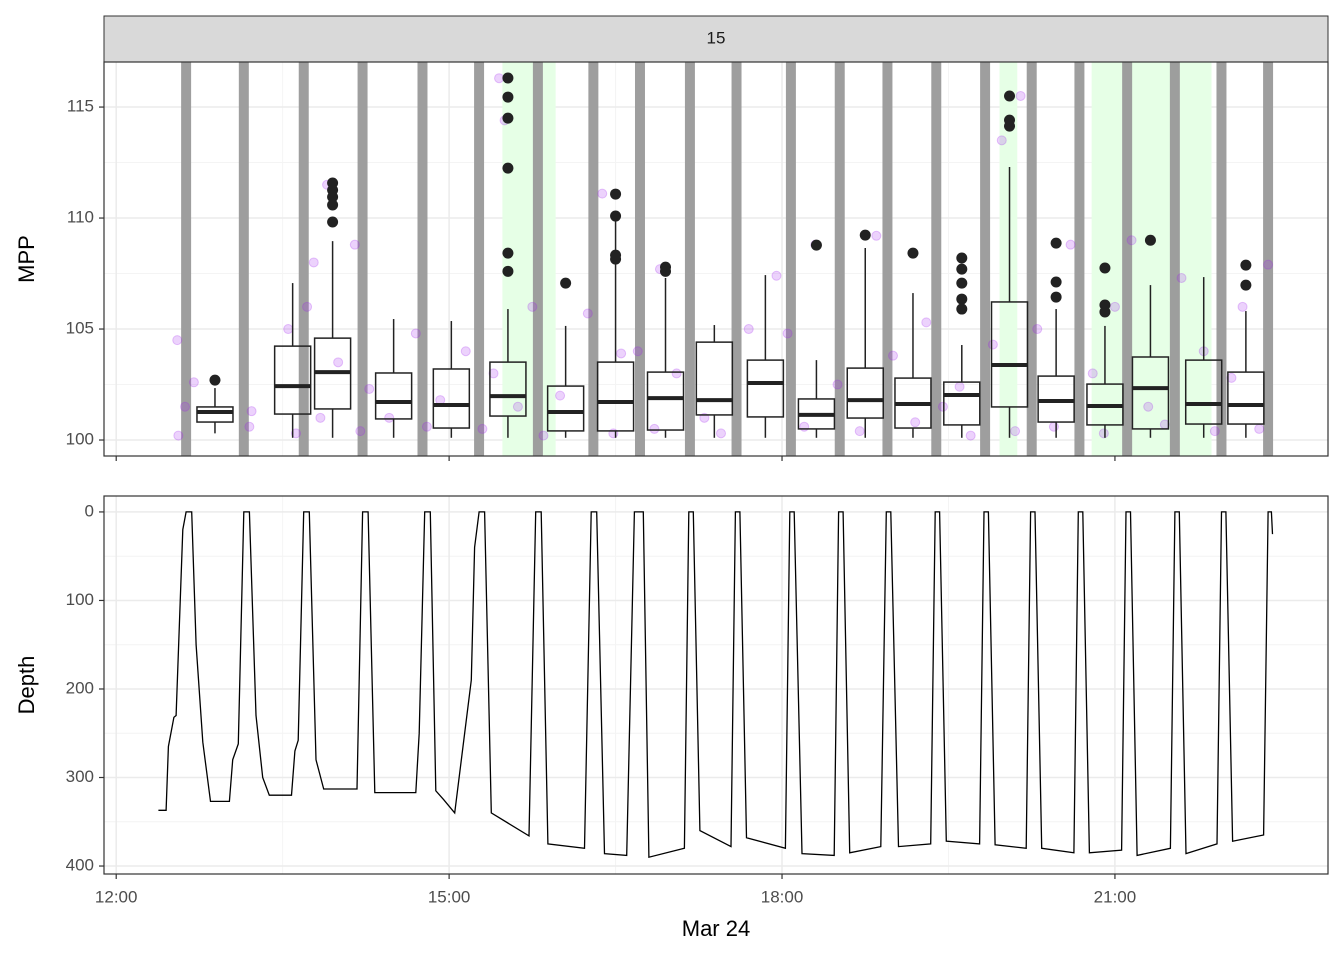 The image size is (1344, 960). Describe the element at coordinates (26, 685) in the screenshot. I see `y-axis-title: Depth` at that location.